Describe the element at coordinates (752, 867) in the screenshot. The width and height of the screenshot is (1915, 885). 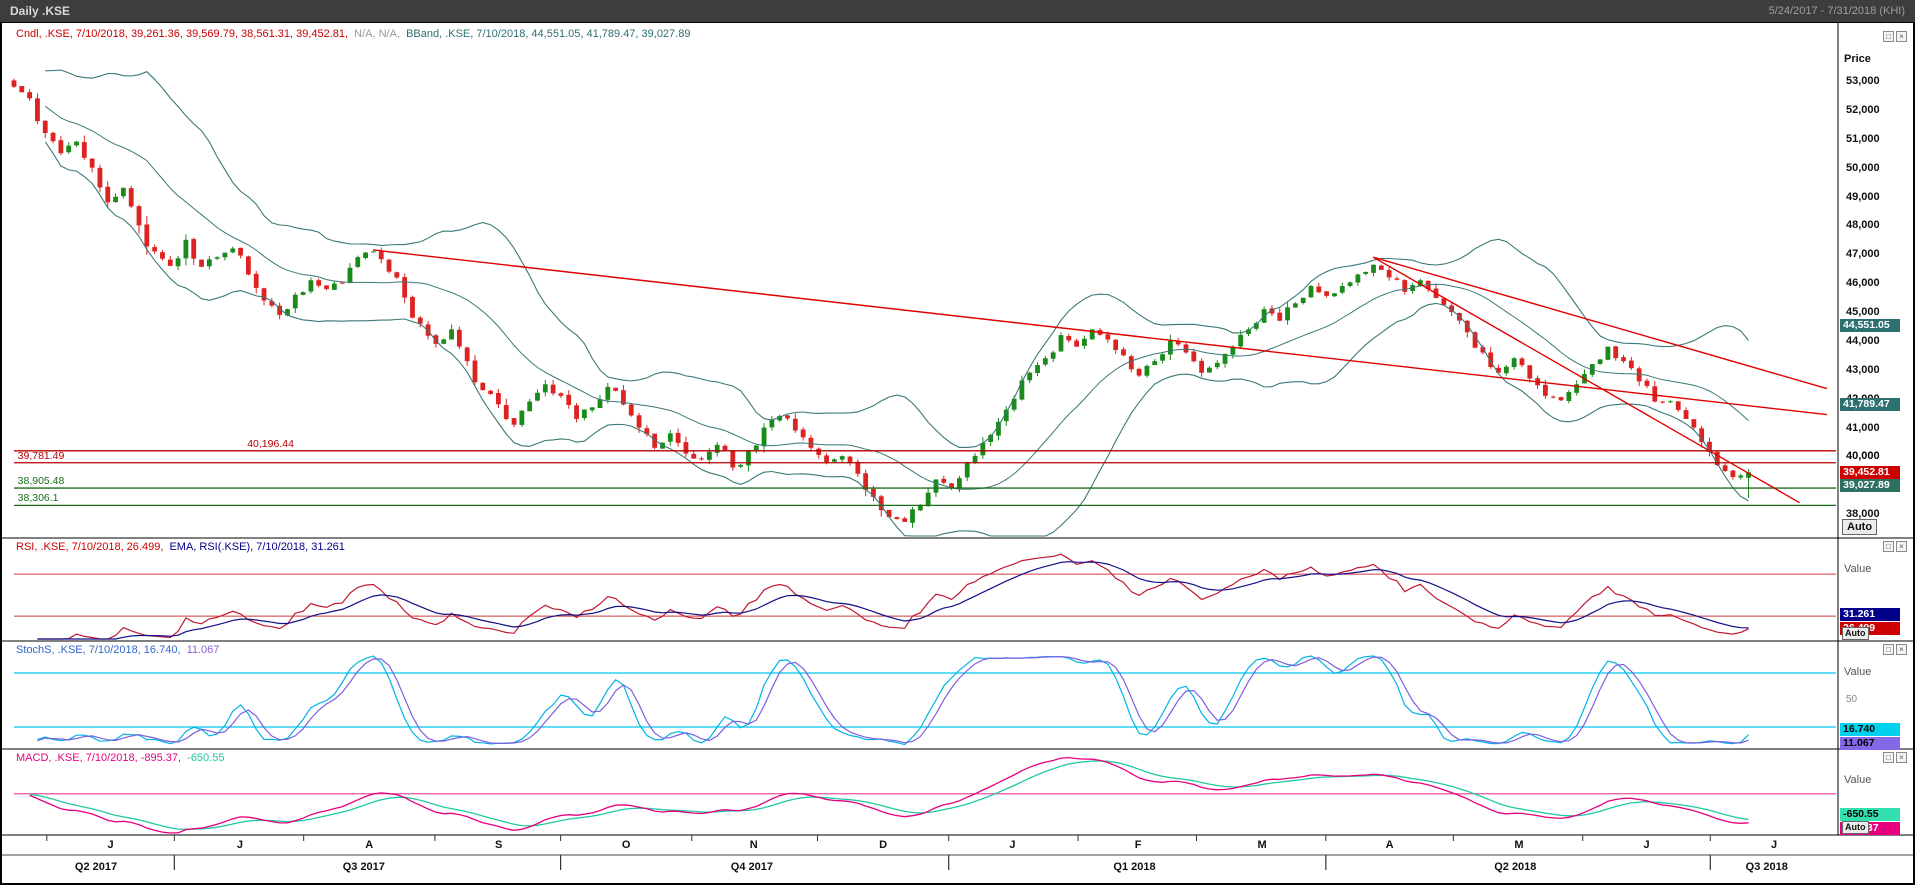
I see `quarter-axis-label: Q4 2017` at that location.